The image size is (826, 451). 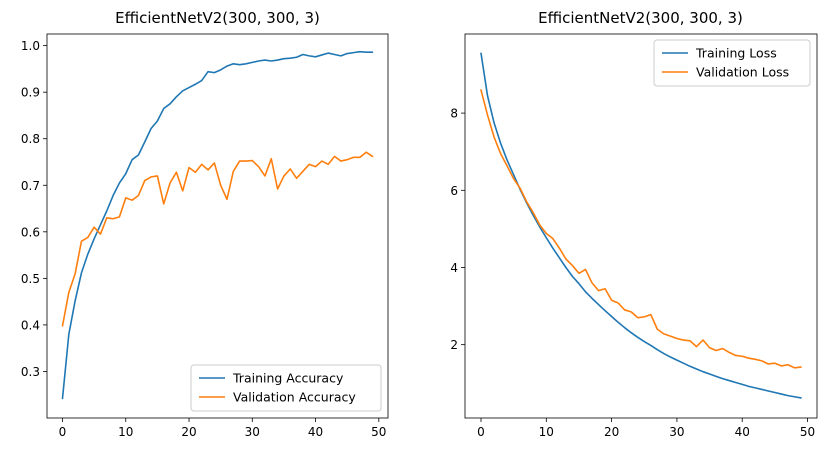 I want to click on accuracy-y-tick-label: 0.9, so click(x=30, y=93).